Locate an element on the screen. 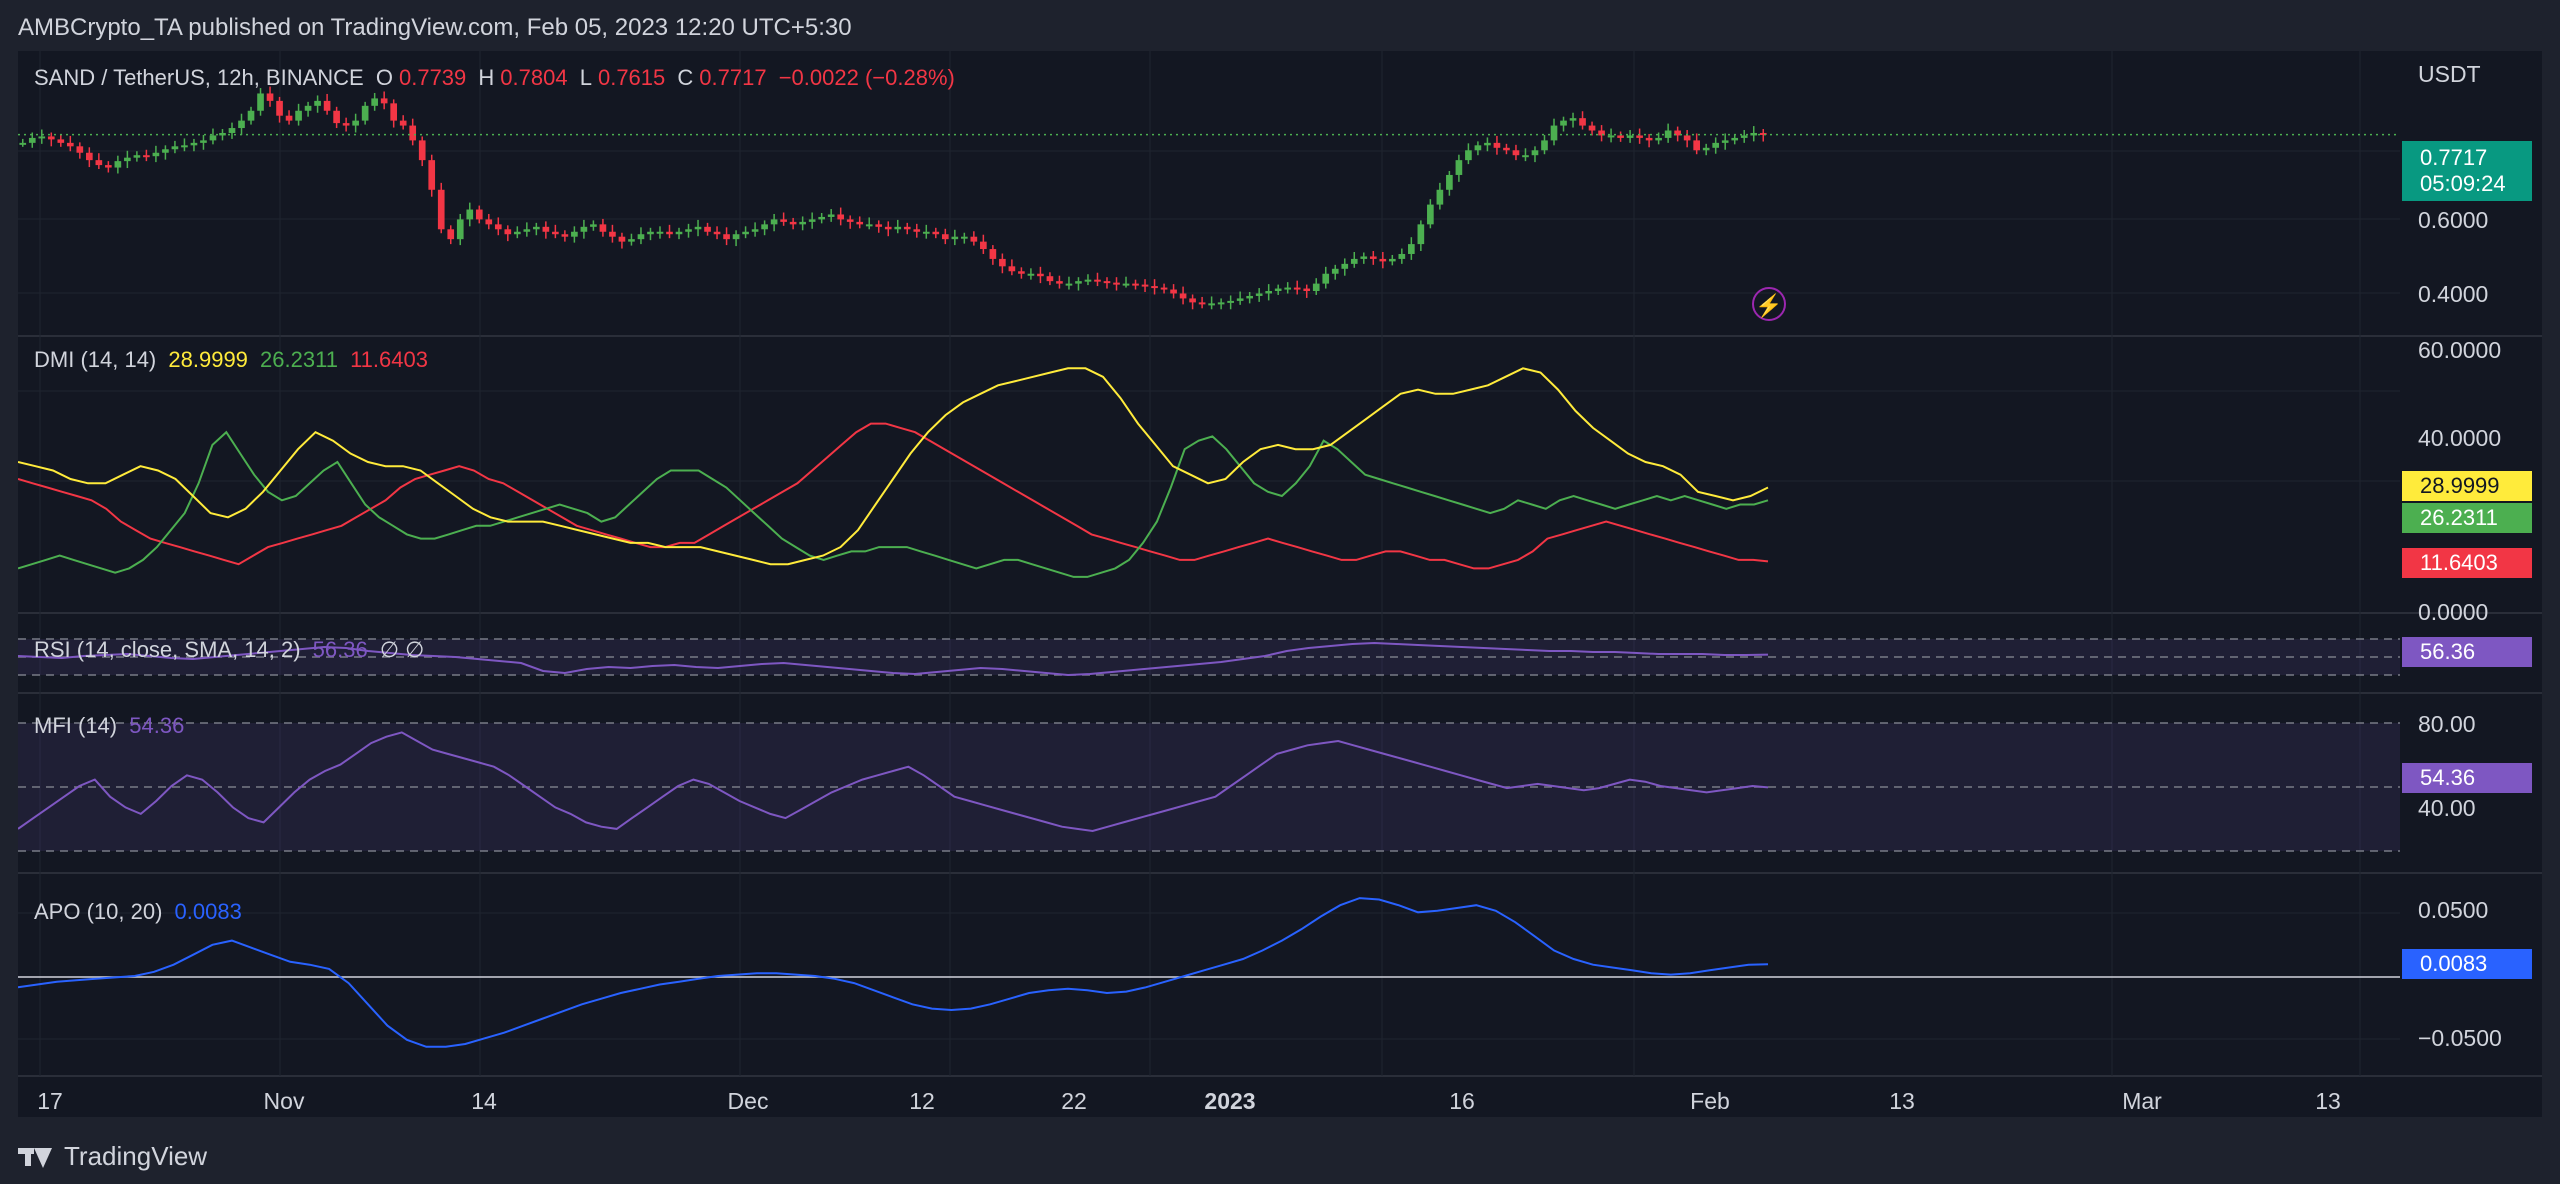 This screenshot has height=1184, width=2560. rsi-legend: RSI (14, close, SMA, 14, 2) 56.36 ∅ ∅ is located at coordinates (232, 650).